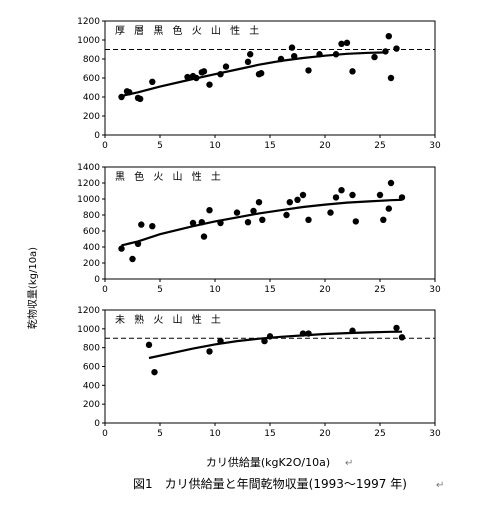  I want to click on caption-return-mark: ↵, so click(440, 485).